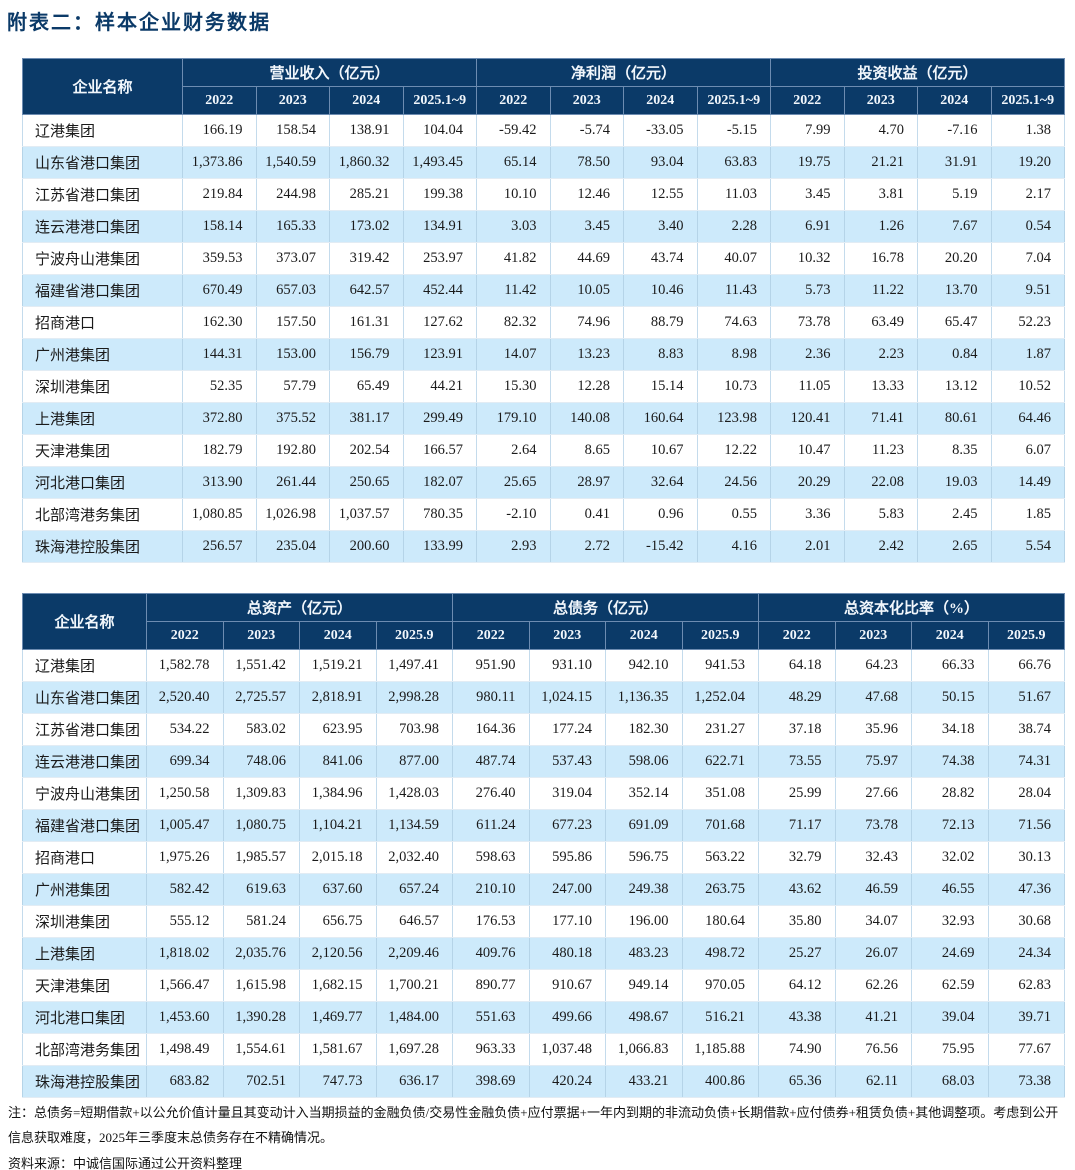 The height and width of the screenshot is (1170, 1075). Describe the element at coordinates (807, 546) in the screenshot. I see `value-cell: 2.01` at that location.